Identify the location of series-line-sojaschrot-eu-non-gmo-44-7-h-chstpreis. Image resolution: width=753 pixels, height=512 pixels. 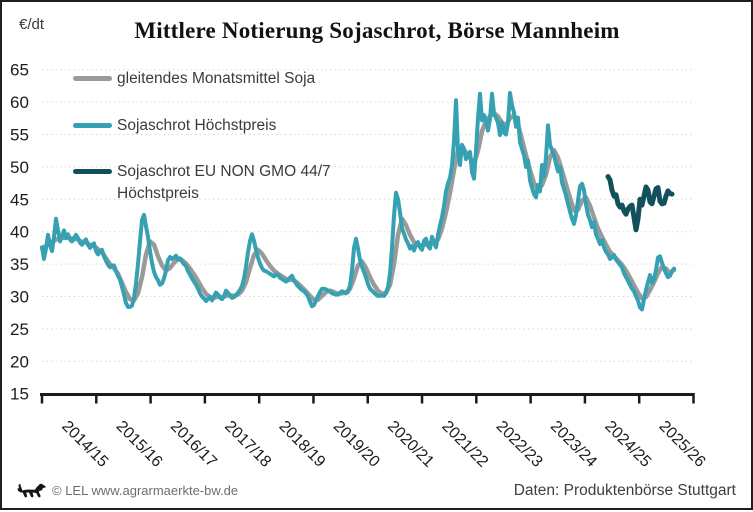
(640, 203).